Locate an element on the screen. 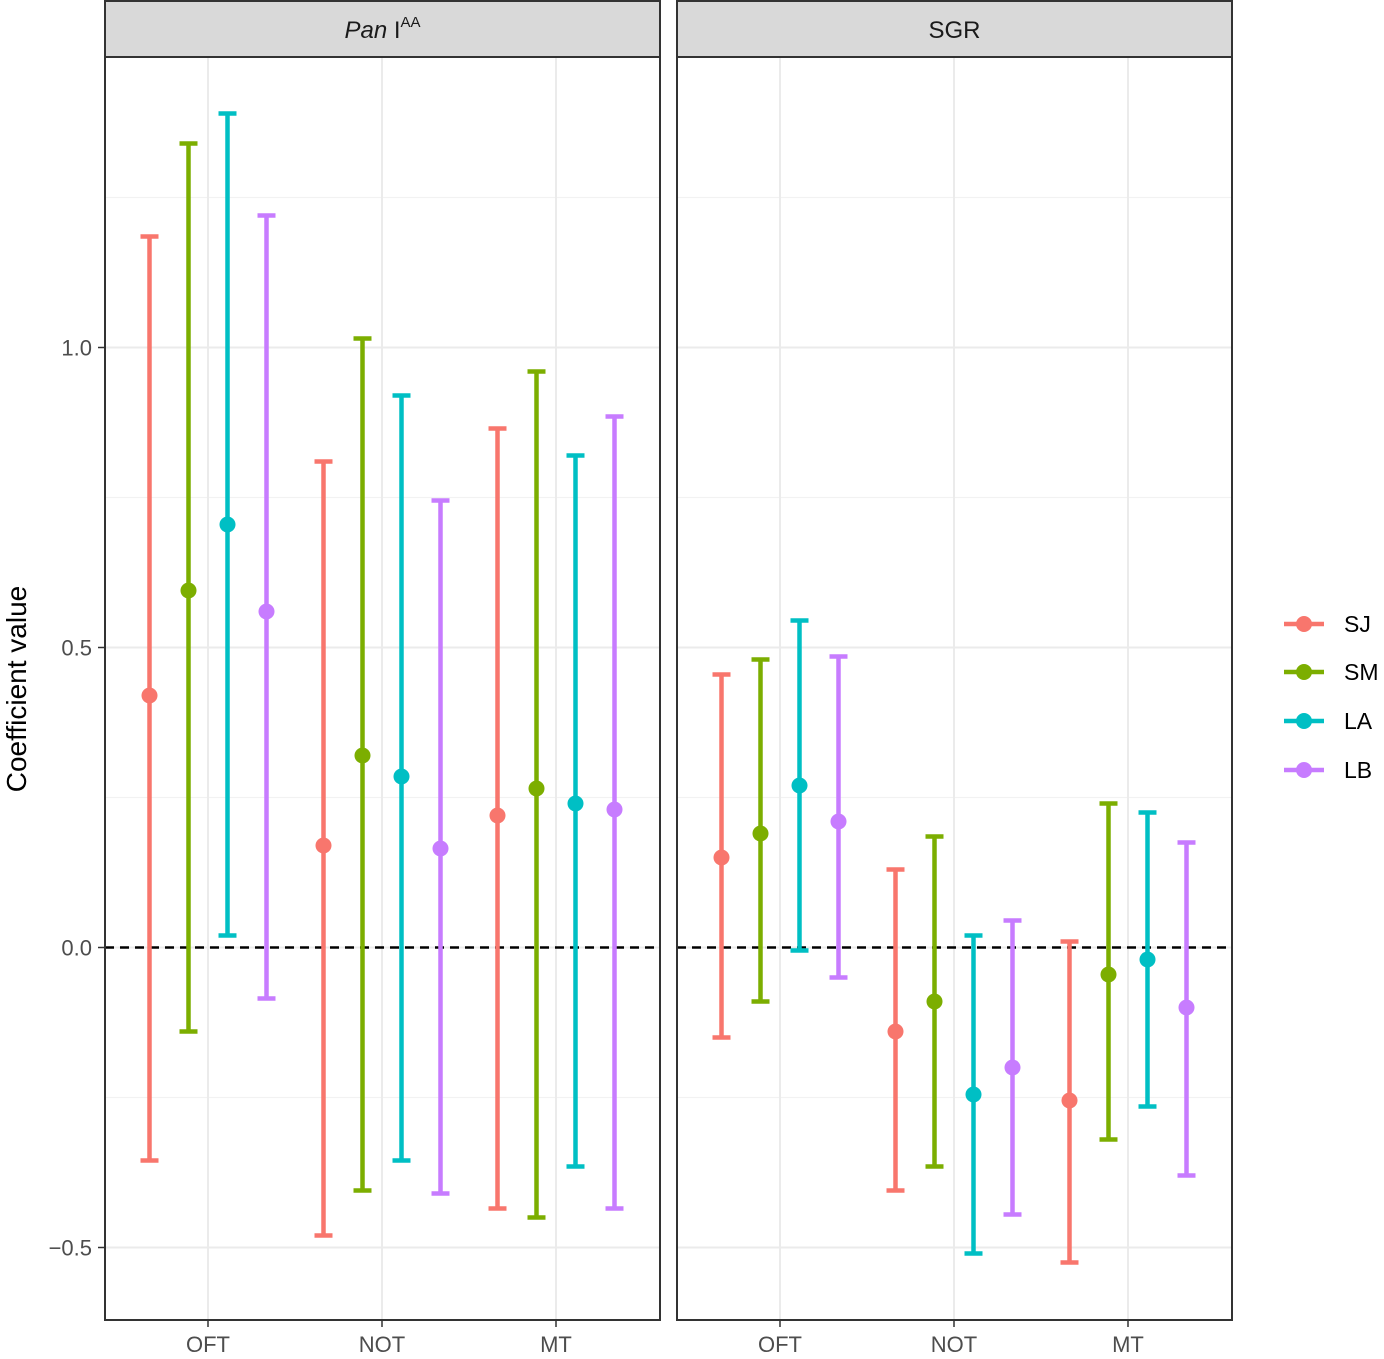 The image size is (1384, 1359). legend-label: SJ is located at coordinates (1357, 624).